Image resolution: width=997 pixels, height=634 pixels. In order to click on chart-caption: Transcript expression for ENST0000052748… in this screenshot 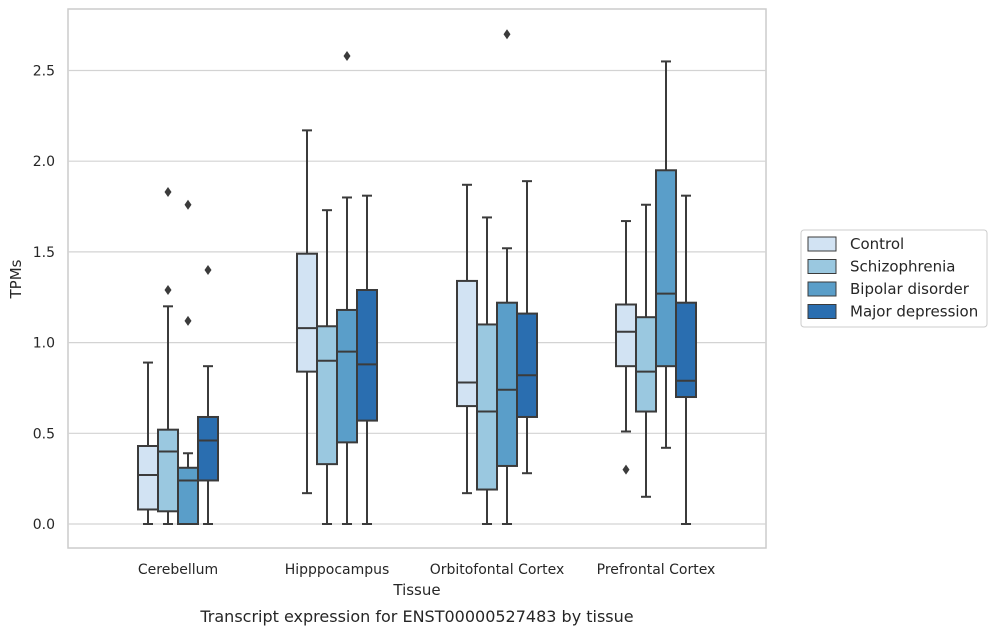, I will do `click(416, 616)`.